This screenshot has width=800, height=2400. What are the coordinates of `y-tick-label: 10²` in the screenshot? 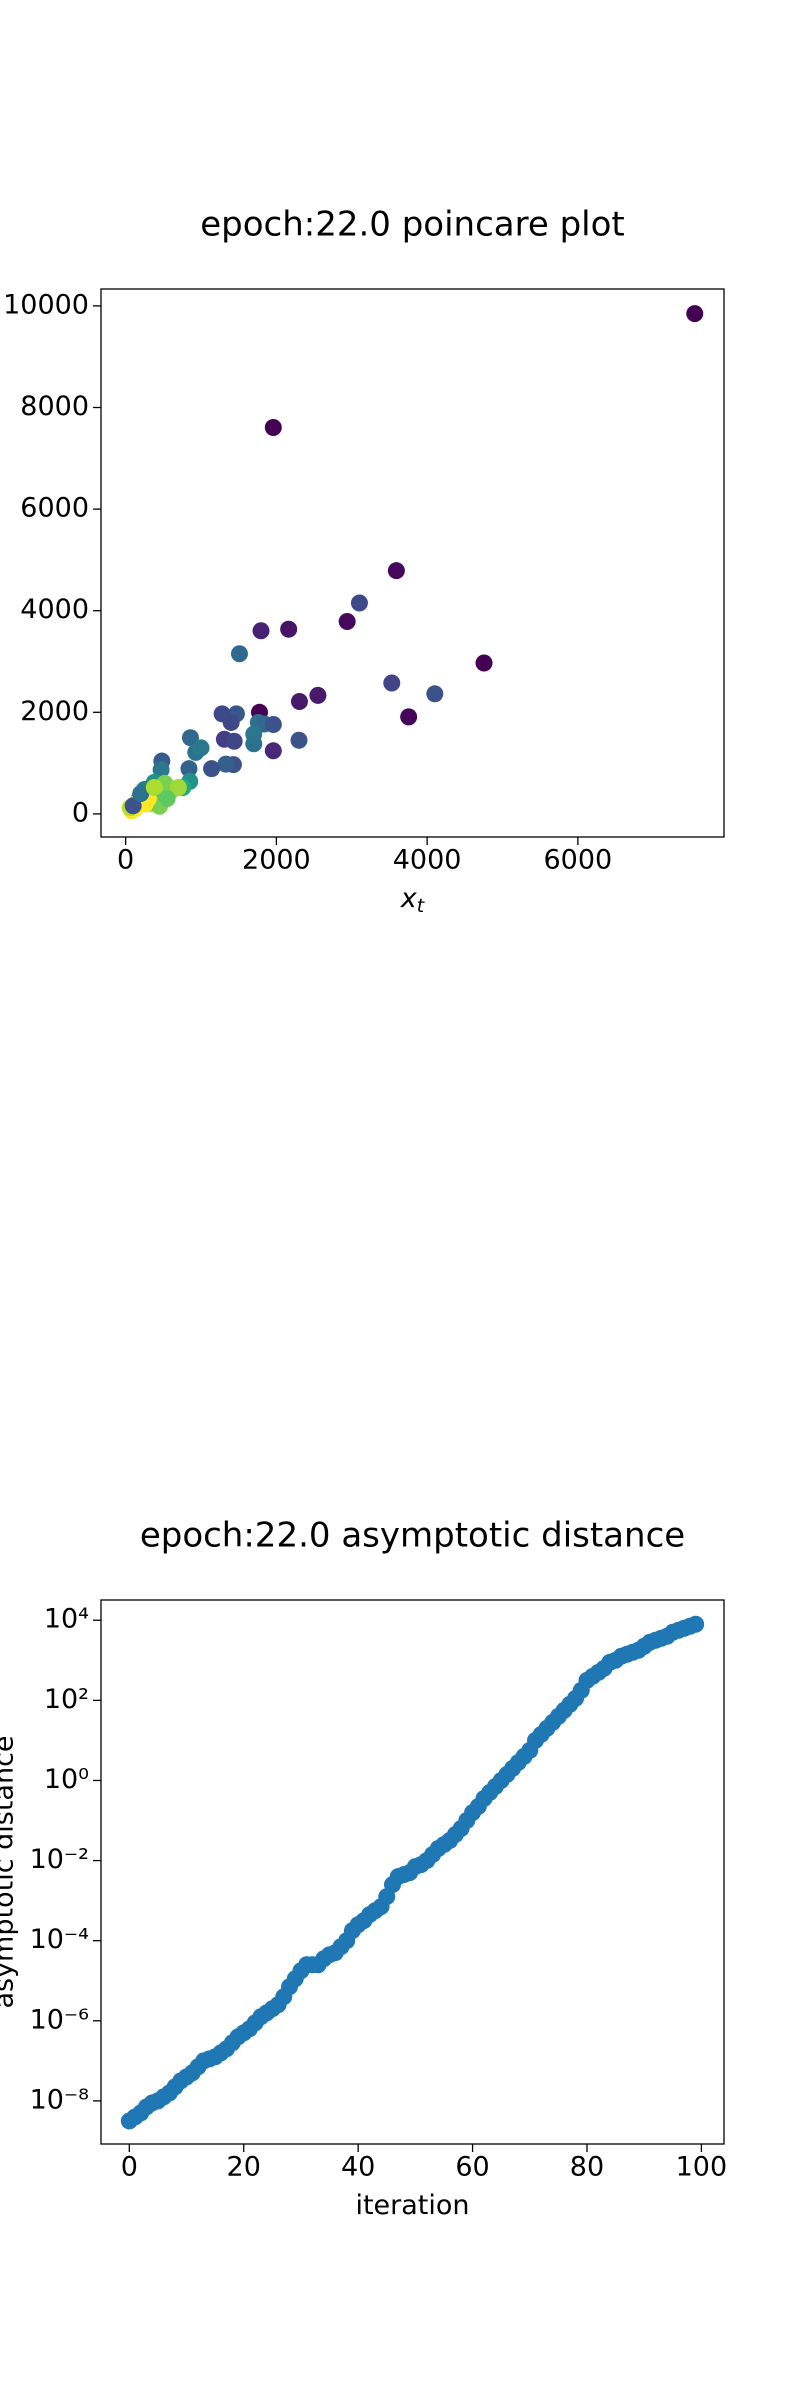 It's located at (66, 1699).